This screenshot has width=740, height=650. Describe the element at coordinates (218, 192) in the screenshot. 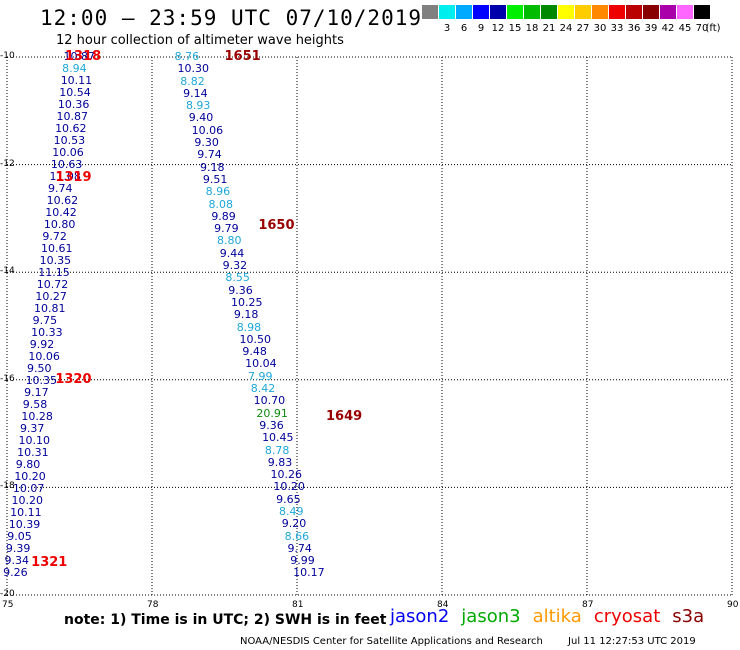

I see `wave-height-value: 8.96` at that location.